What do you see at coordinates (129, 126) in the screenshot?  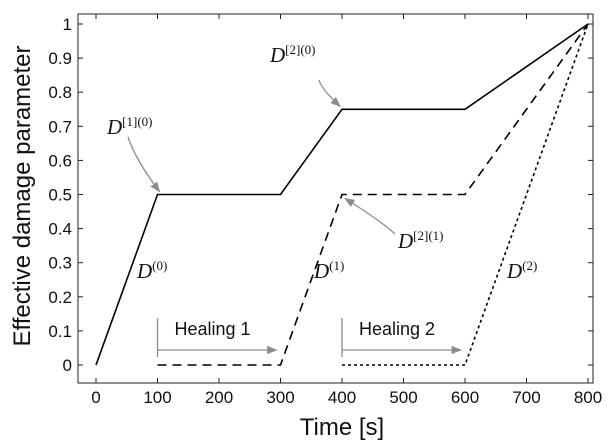 I see `annotation-label-0: D[1](0)` at bounding box center [129, 126].